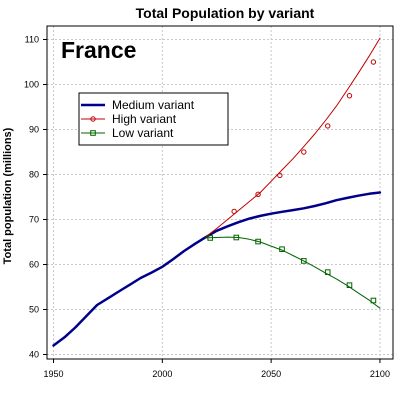  I want to click on y-tick-label: 90, so click(34, 130).